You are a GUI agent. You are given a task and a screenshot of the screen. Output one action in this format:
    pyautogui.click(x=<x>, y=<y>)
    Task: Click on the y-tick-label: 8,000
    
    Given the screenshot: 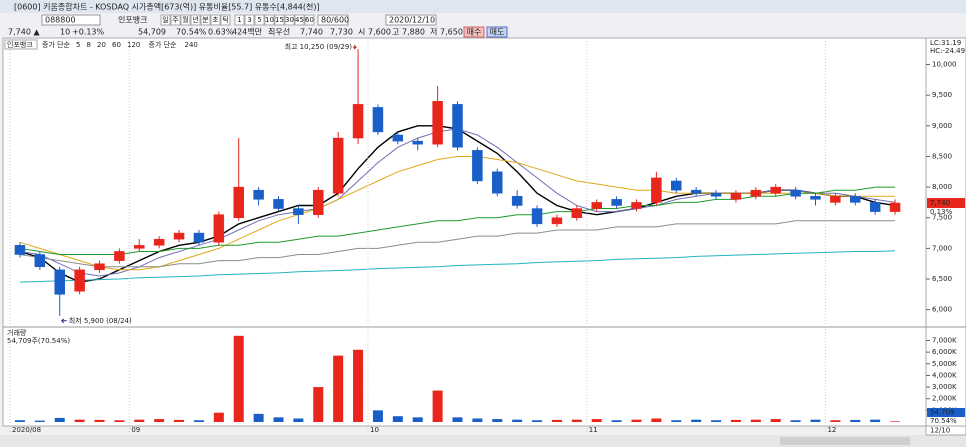 What is the action you would take?
    pyautogui.click(x=942, y=187)
    